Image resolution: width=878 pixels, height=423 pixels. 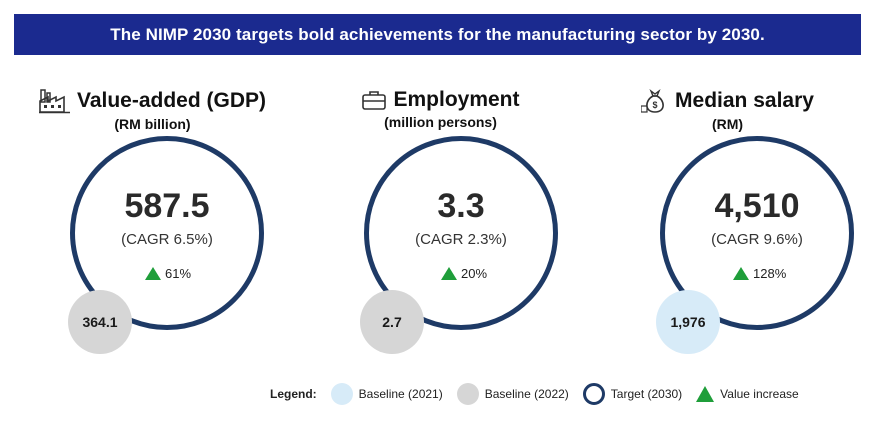 I want to click on legend-item-baseline-2021: Baseline (2021), so click(x=386, y=394).